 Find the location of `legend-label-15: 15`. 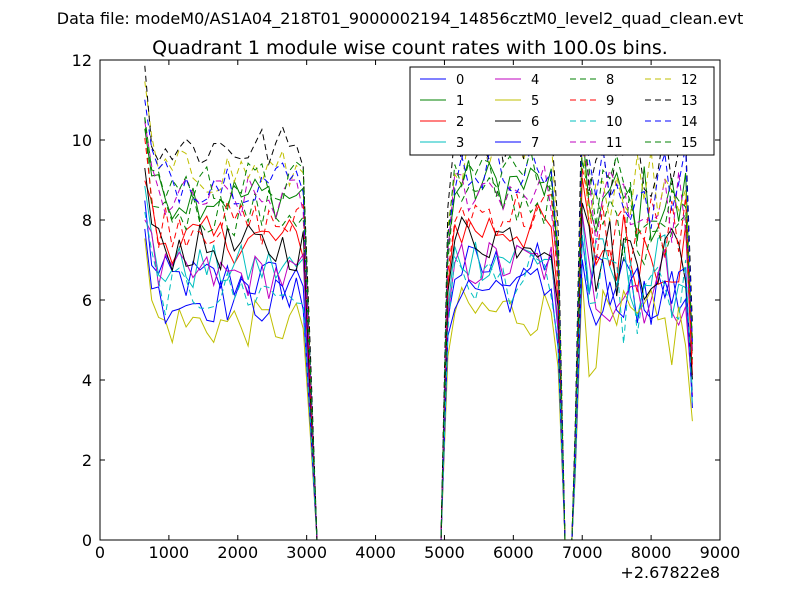

legend-label-15: 15 is located at coordinates (689, 143).